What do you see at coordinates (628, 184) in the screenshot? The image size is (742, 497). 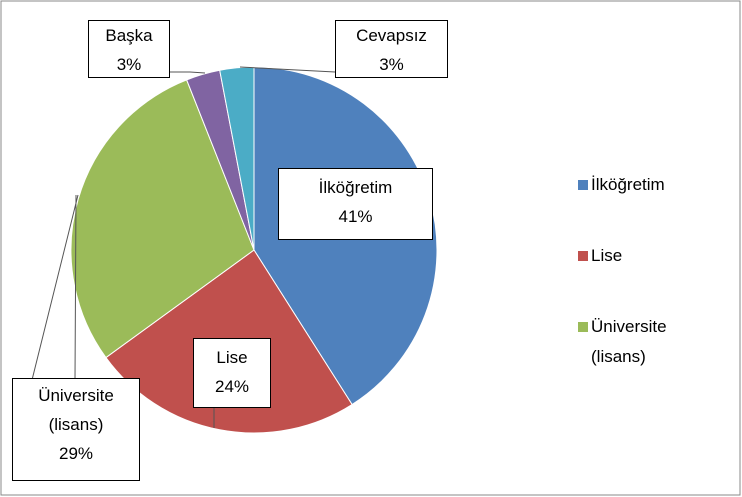 I see `legend-label: İlköğretim` at bounding box center [628, 184].